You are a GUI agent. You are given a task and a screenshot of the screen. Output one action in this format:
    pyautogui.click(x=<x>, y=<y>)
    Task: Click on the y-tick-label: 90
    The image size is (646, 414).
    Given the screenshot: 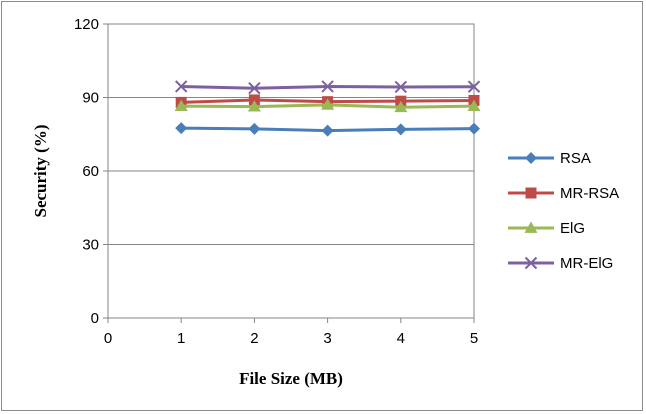 What is the action you would take?
    pyautogui.click(x=90, y=98)
    